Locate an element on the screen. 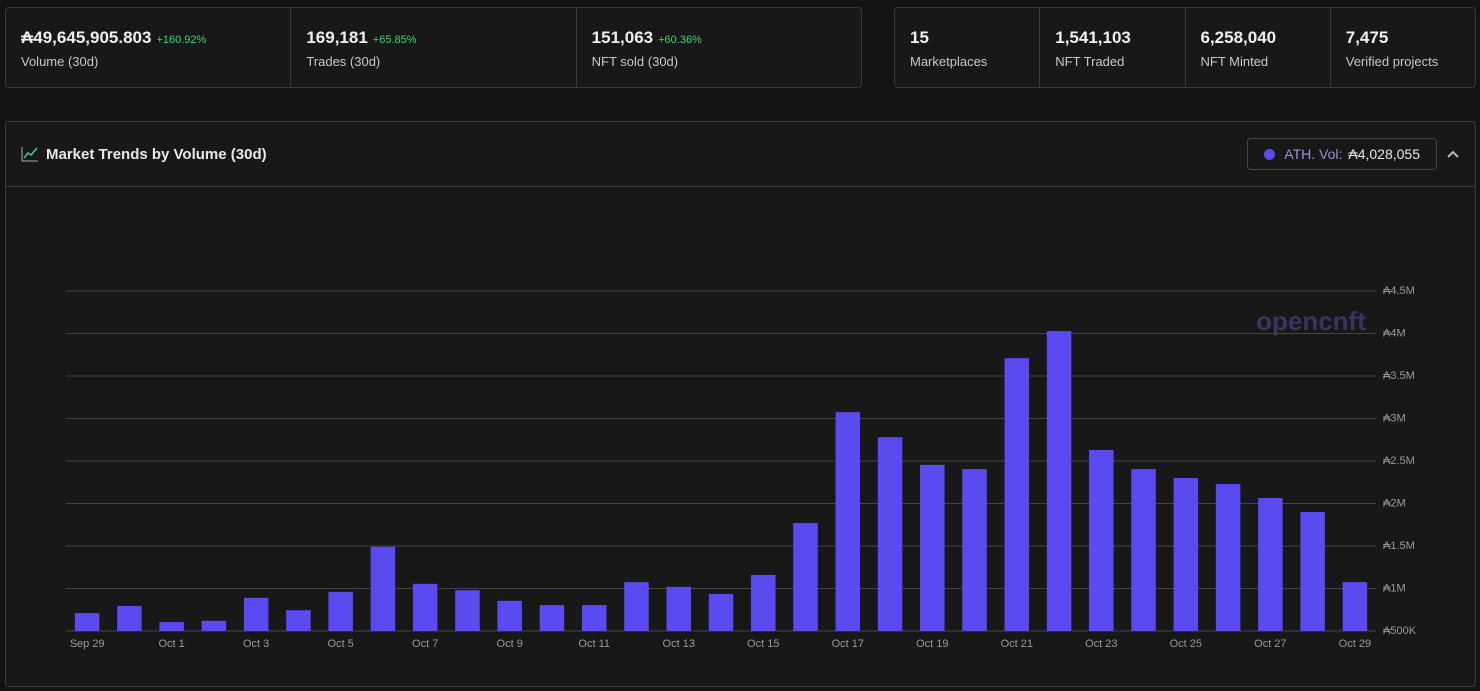 The height and width of the screenshot is (691, 1480). ath-label: ATH. Vol: is located at coordinates (1313, 154).